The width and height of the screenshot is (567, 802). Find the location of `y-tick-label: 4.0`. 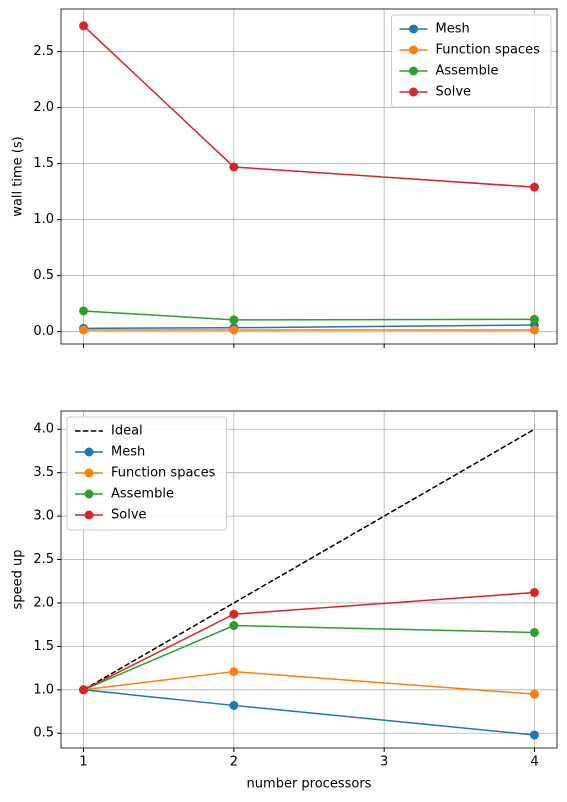

y-tick-label: 4.0 is located at coordinates (43, 429).